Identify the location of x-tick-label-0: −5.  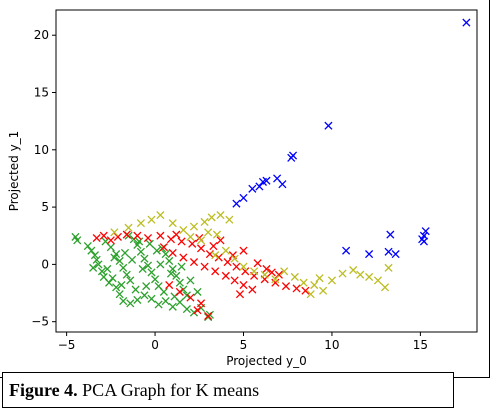
(67, 345).